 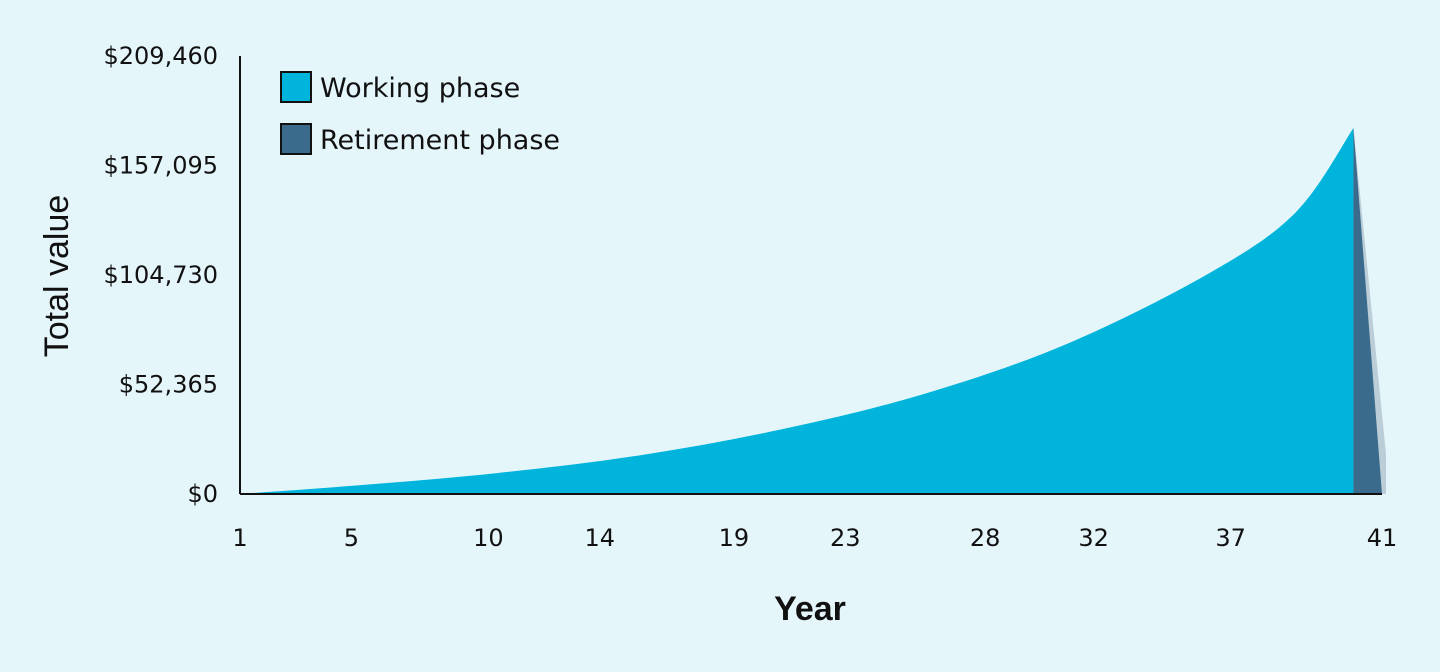 What do you see at coordinates (351, 538) in the screenshot?
I see `x-tick-label: 5` at bounding box center [351, 538].